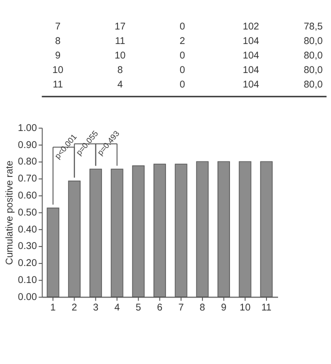 The height and width of the screenshot is (364, 331). What do you see at coordinates (246, 308) in the screenshot?
I see `x-tick-label: 10` at bounding box center [246, 308].